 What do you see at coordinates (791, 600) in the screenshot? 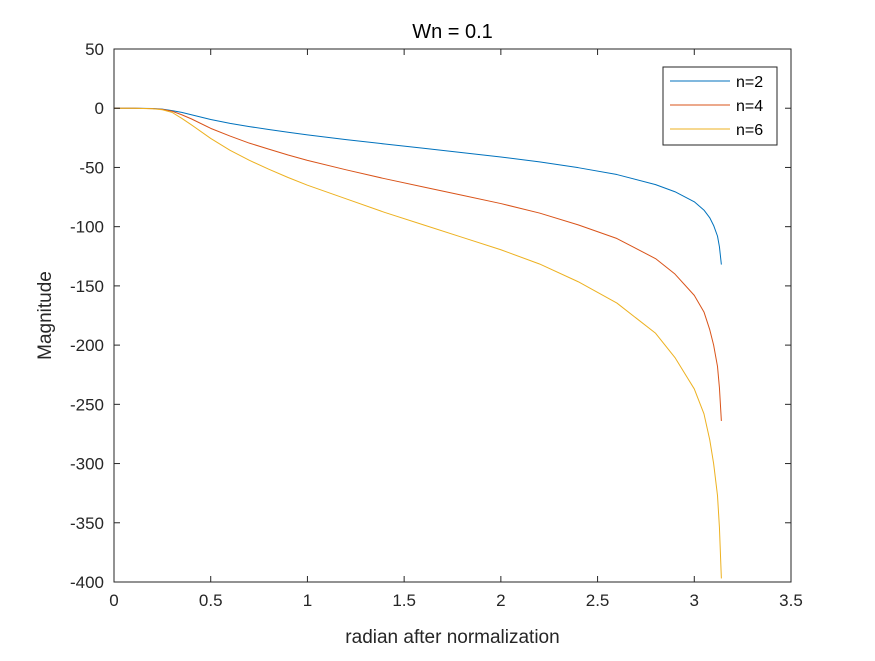
I see `x-tick-label: 3.5` at bounding box center [791, 600].